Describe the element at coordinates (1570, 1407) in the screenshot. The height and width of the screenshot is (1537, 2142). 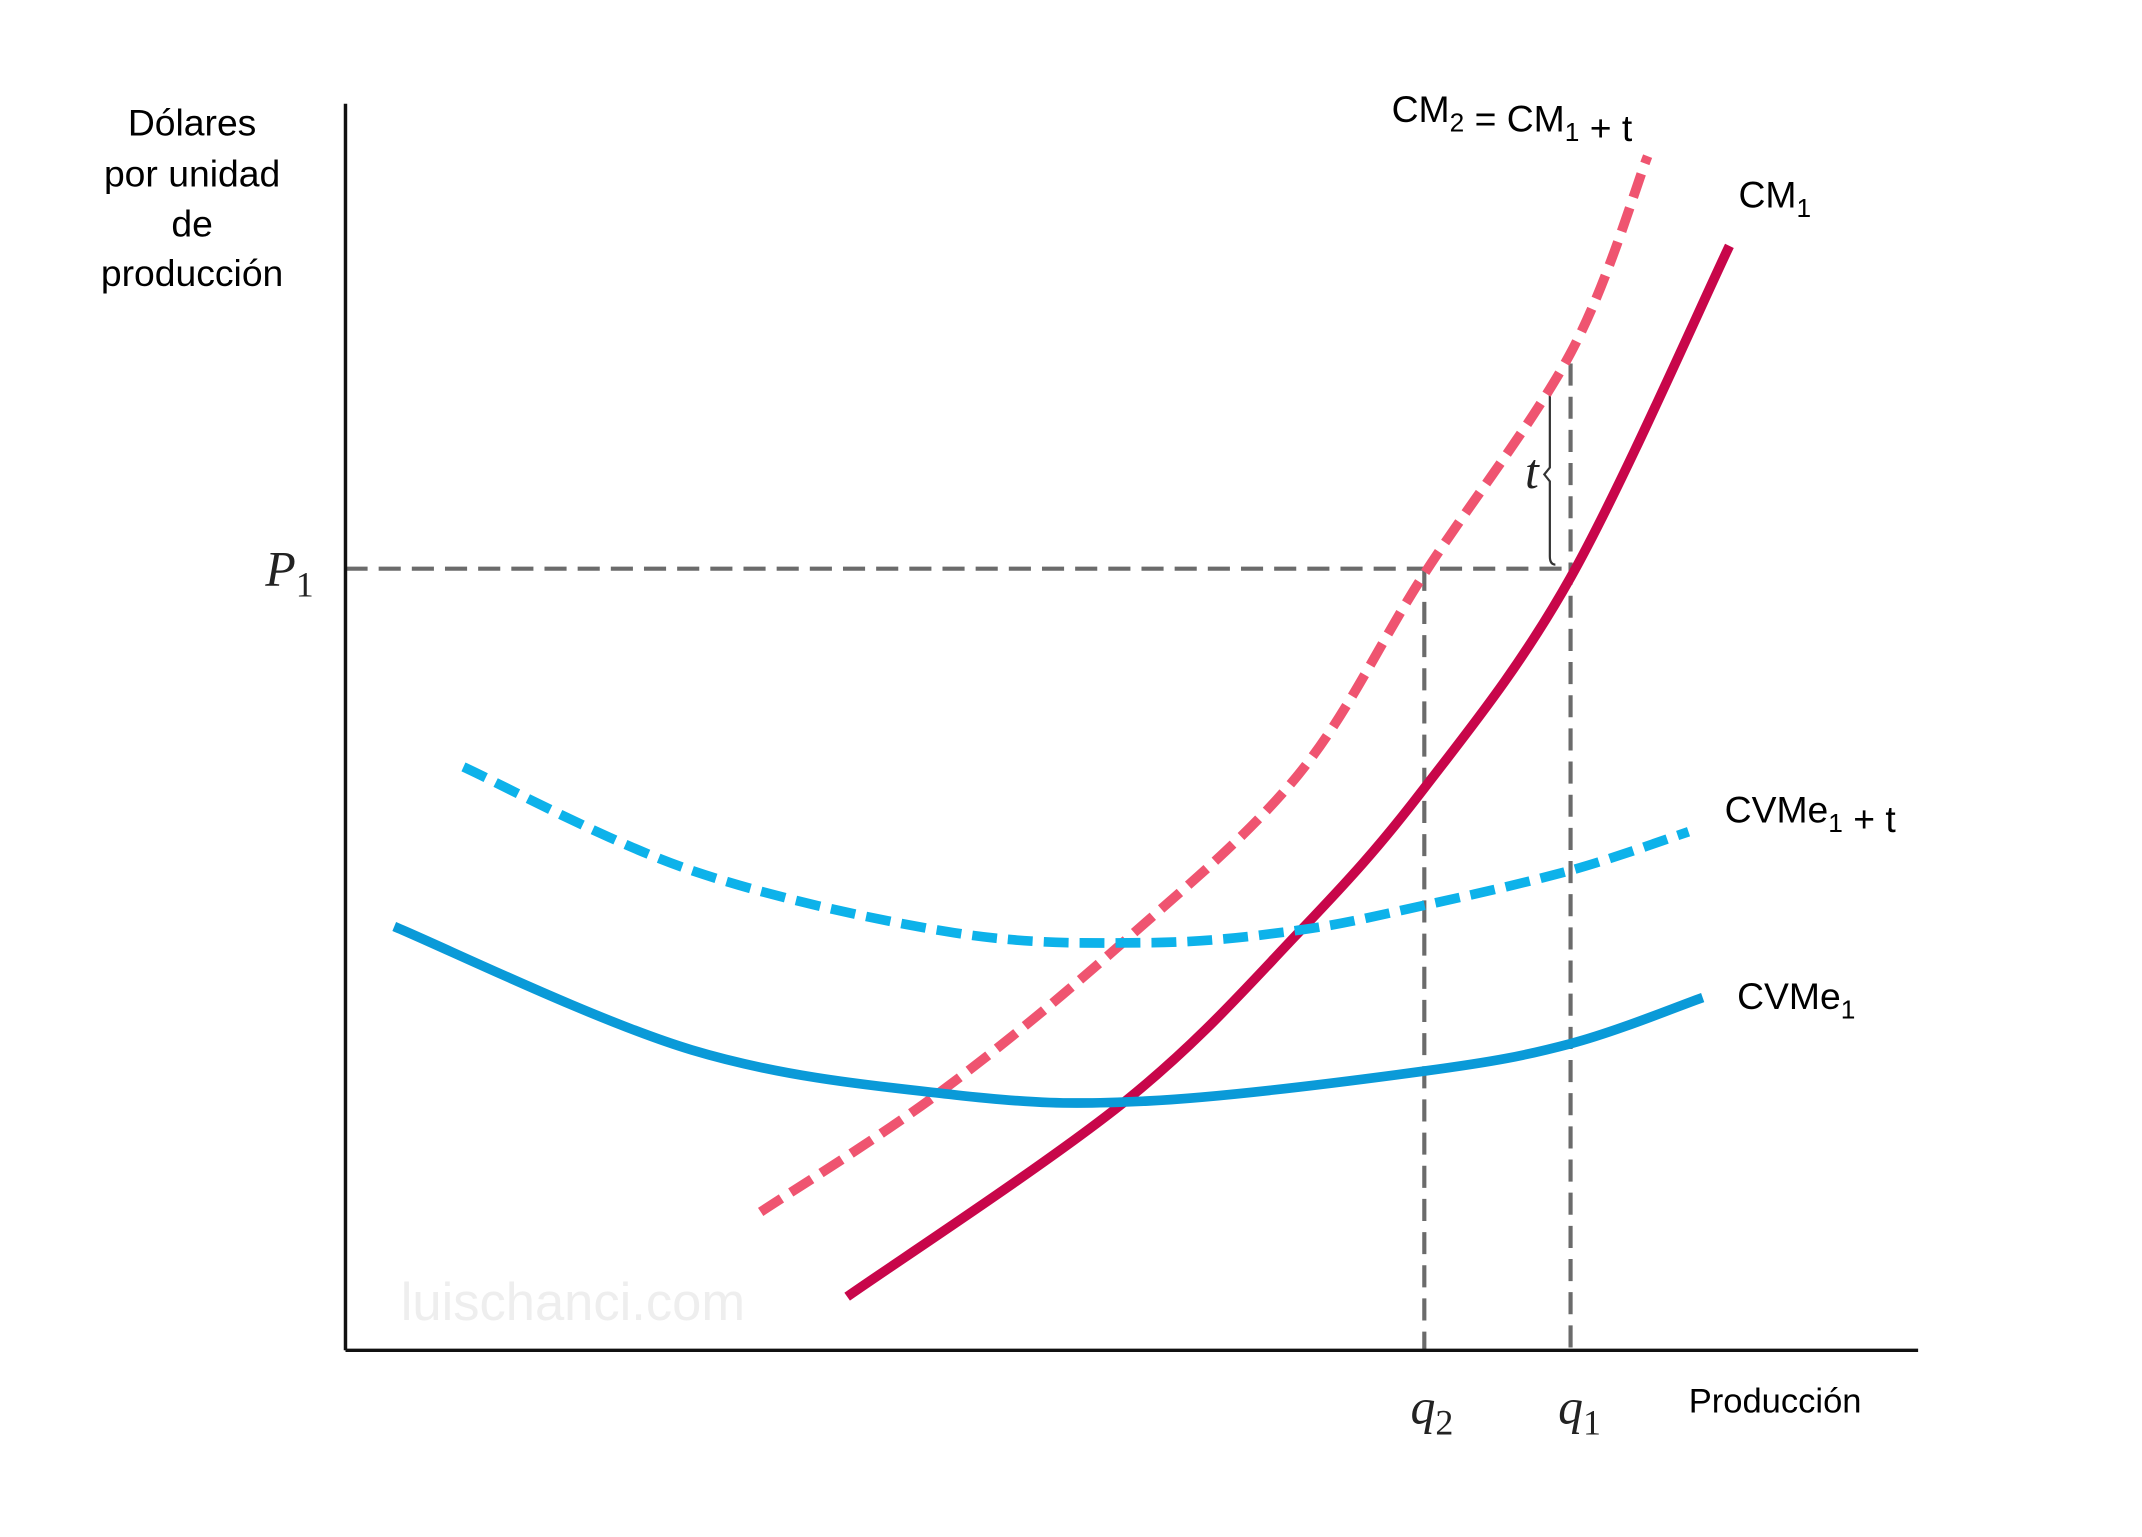
I see `q1-tick-label-main: q` at that location.